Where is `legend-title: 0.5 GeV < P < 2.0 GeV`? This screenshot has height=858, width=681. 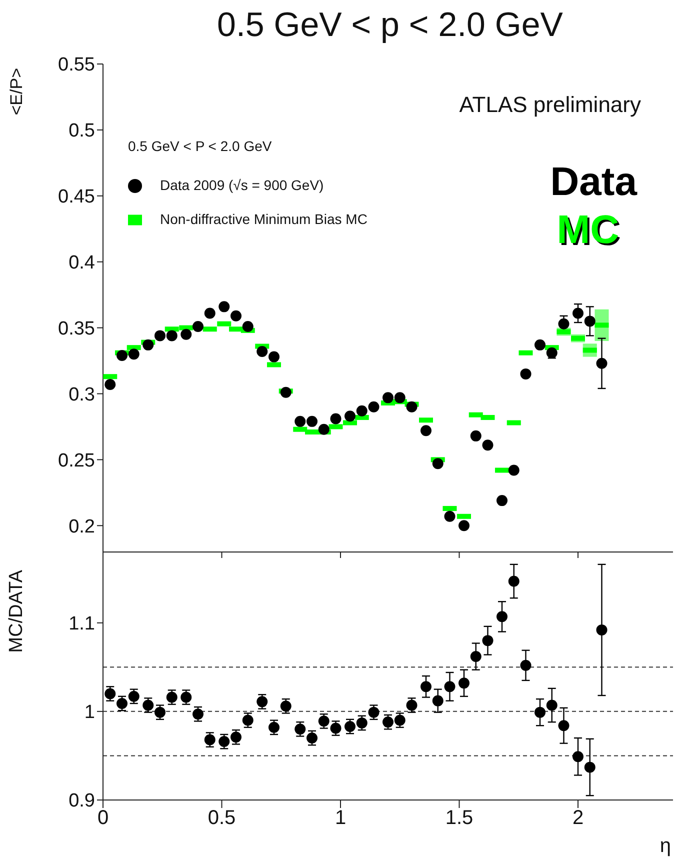
legend-title: 0.5 GeV < P < 2.0 GeV is located at coordinates (200, 146).